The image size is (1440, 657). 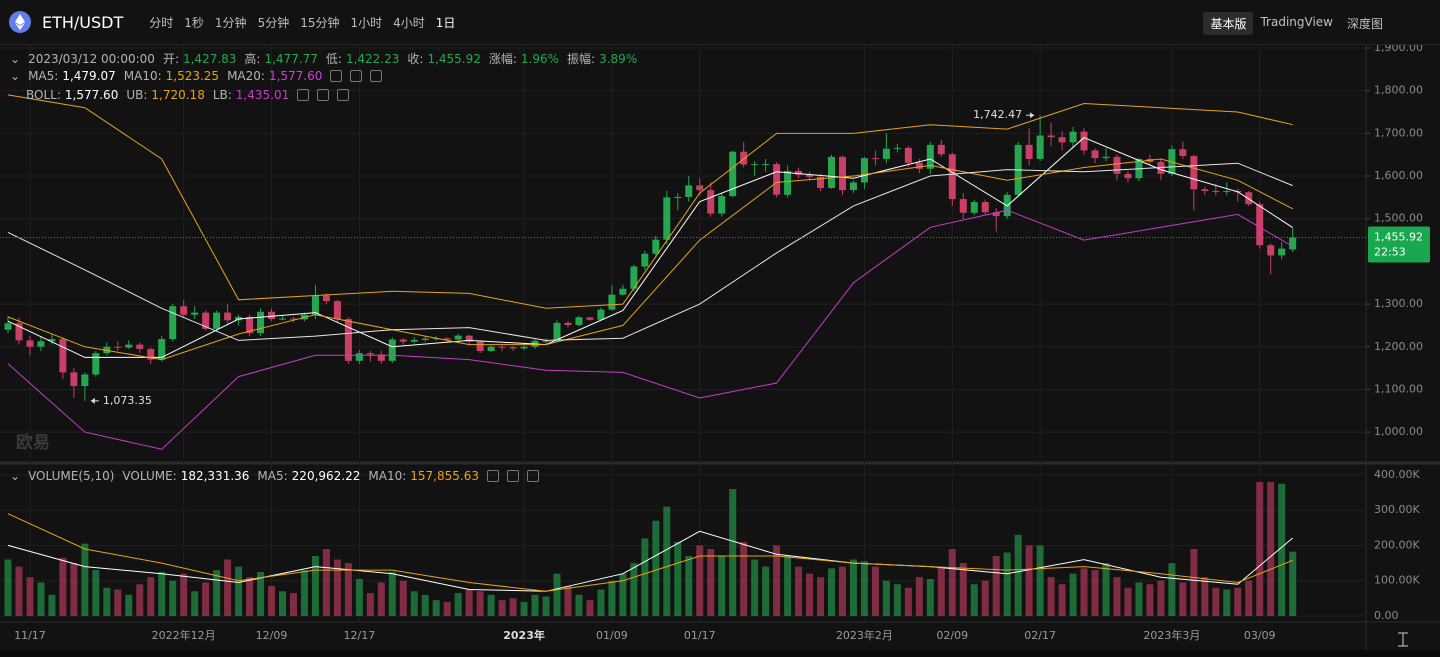 I want to click on interval: 15分钟, so click(x=320, y=22).